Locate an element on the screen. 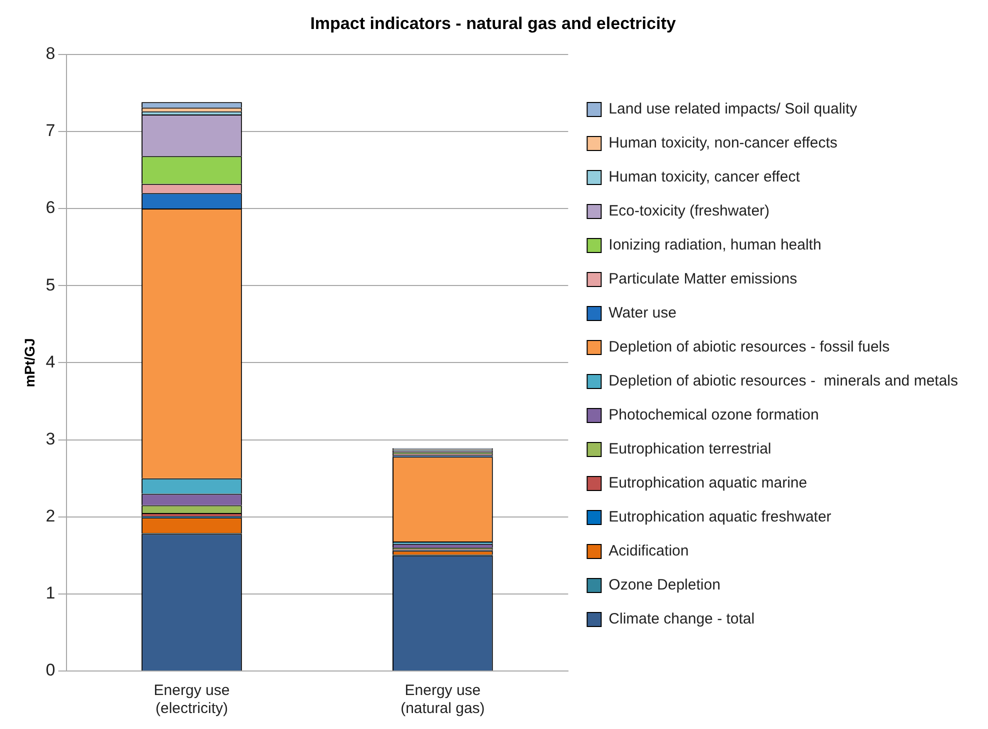 The image size is (988, 729). x-tick-label: Energy use (electricity) is located at coordinates (192, 700).